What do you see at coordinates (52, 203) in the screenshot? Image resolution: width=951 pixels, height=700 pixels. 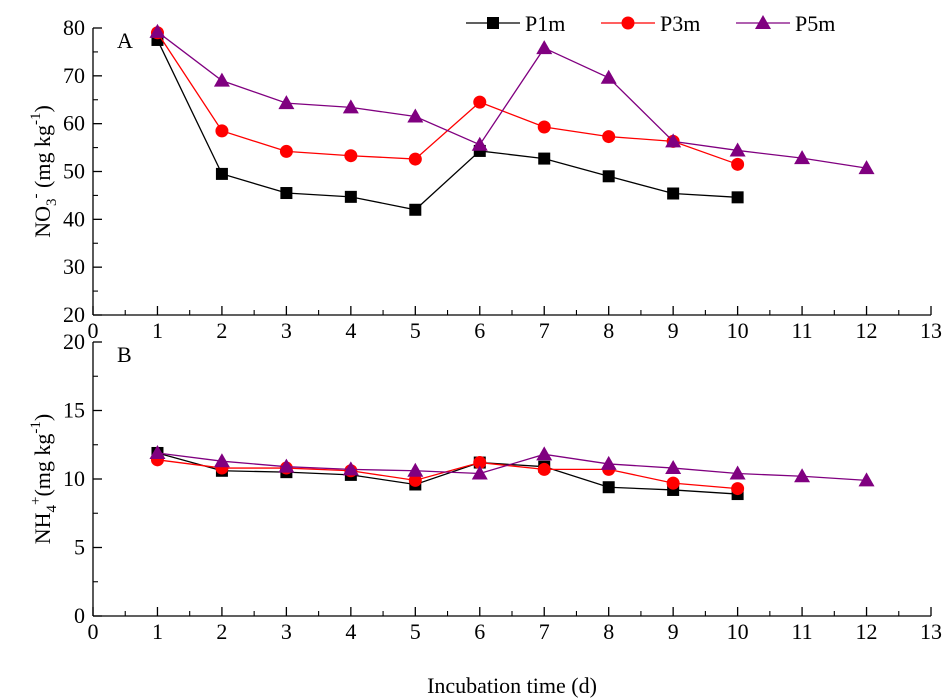 I see `panel-a-y-title-sub: 3` at bounding box center [52, 203].